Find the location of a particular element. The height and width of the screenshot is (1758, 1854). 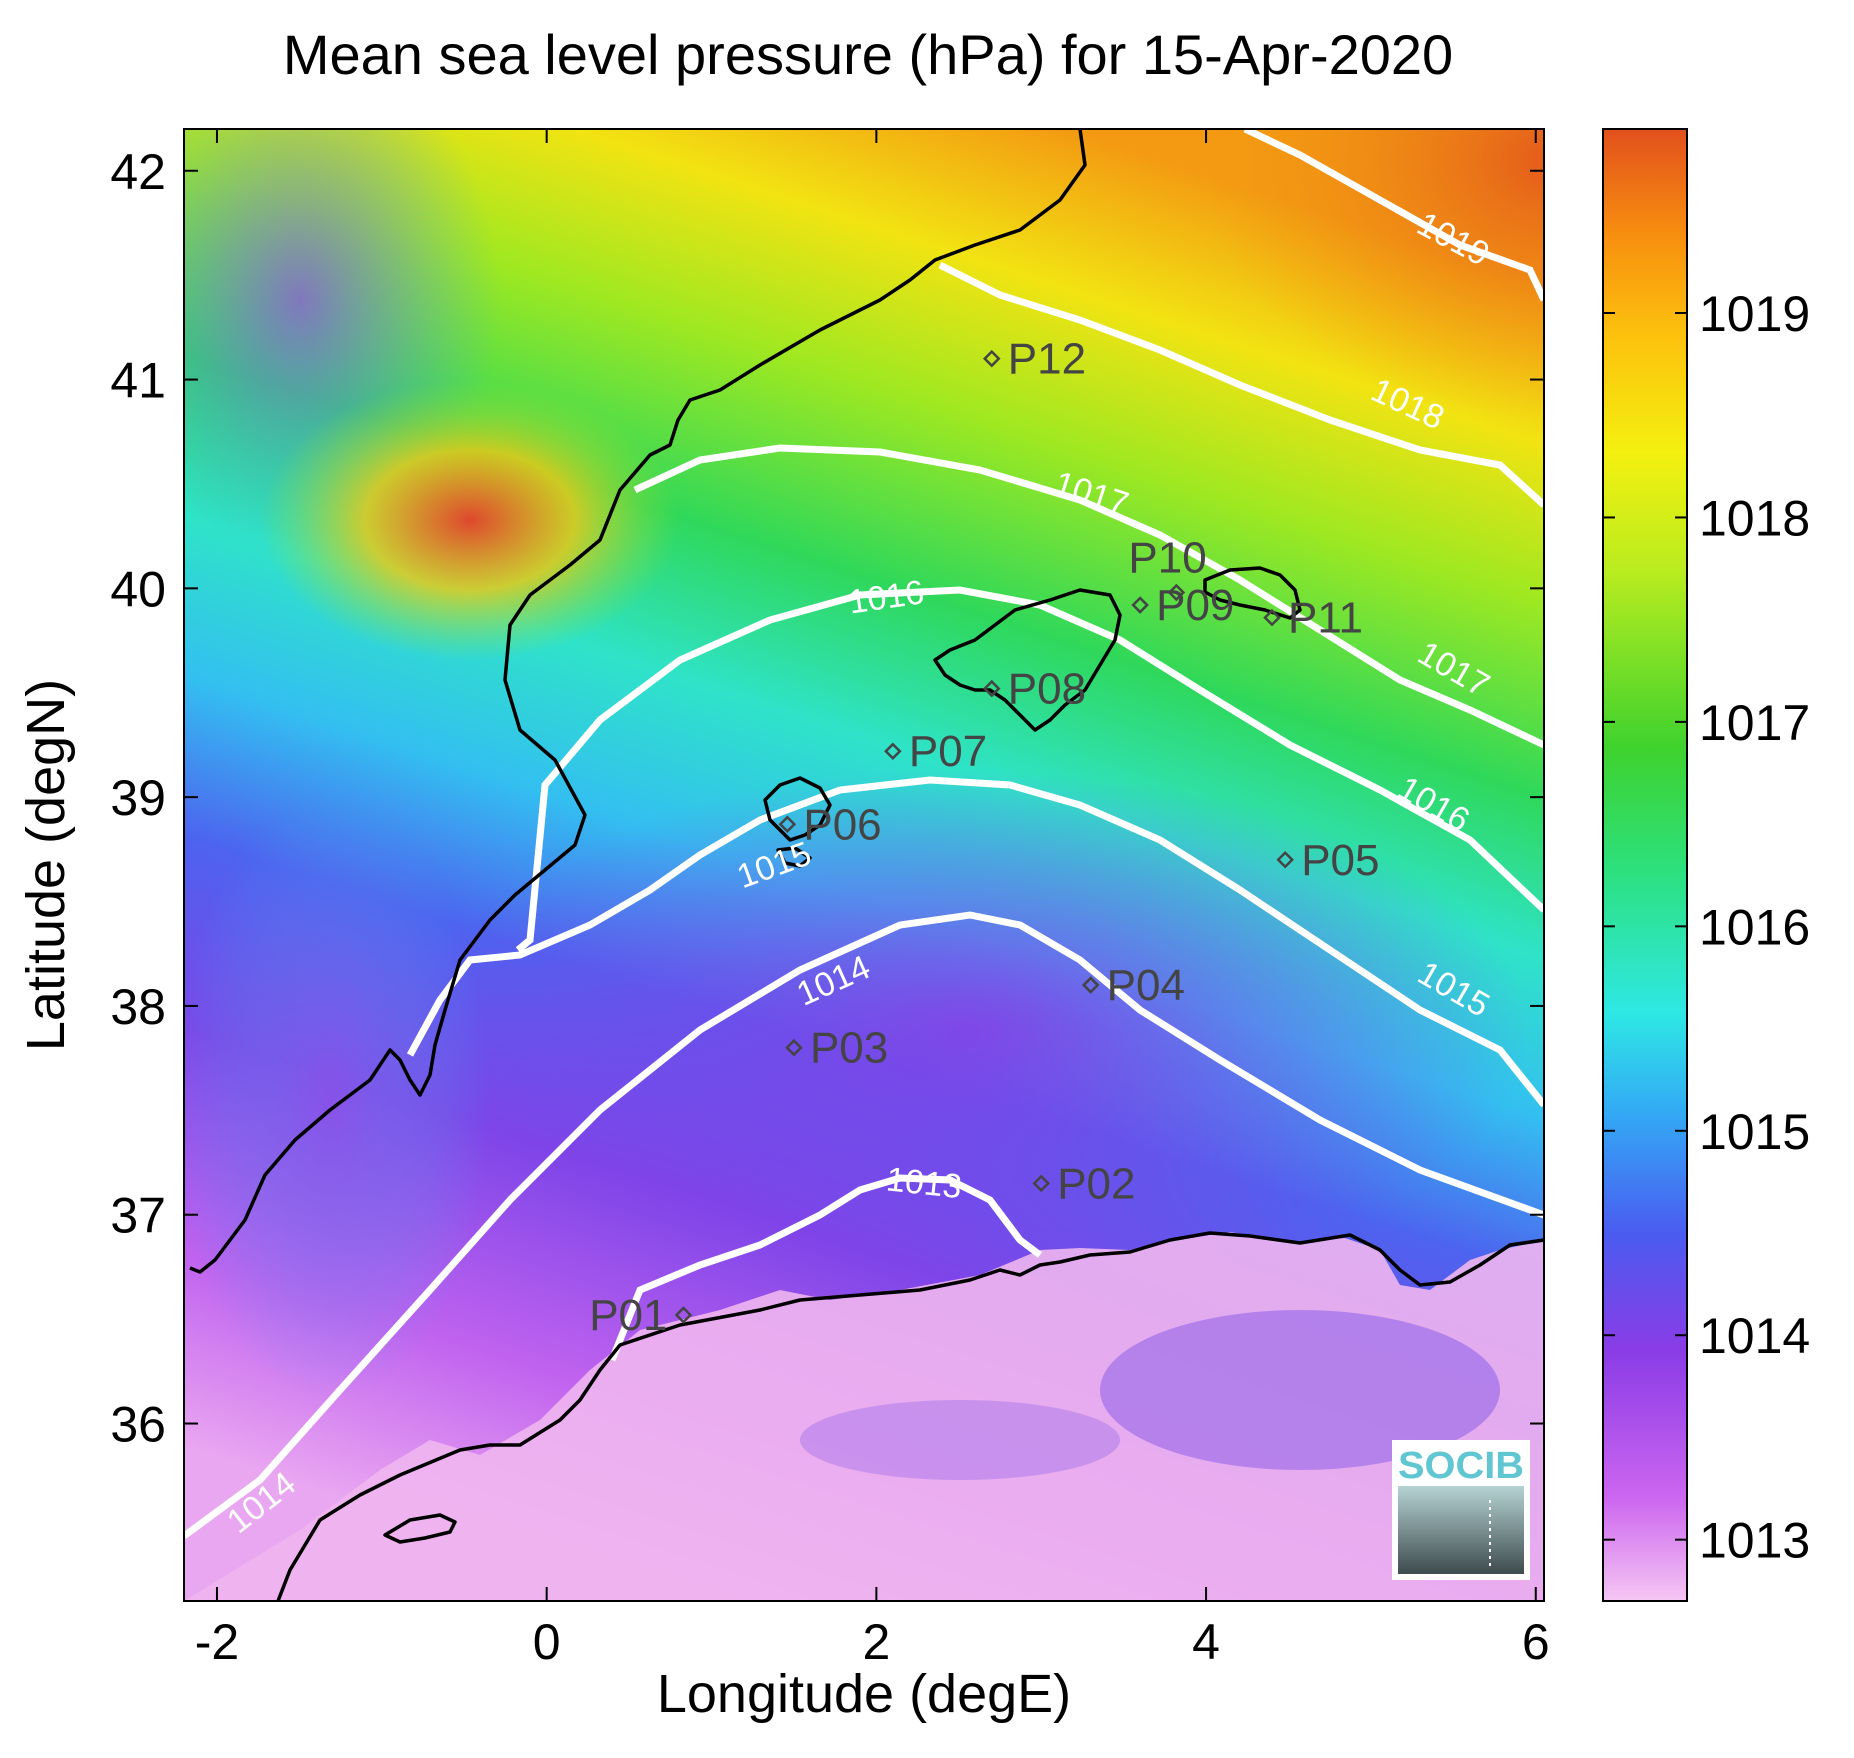

colorbar-tick-label: 1018 is located at coordinates (1754, 518).